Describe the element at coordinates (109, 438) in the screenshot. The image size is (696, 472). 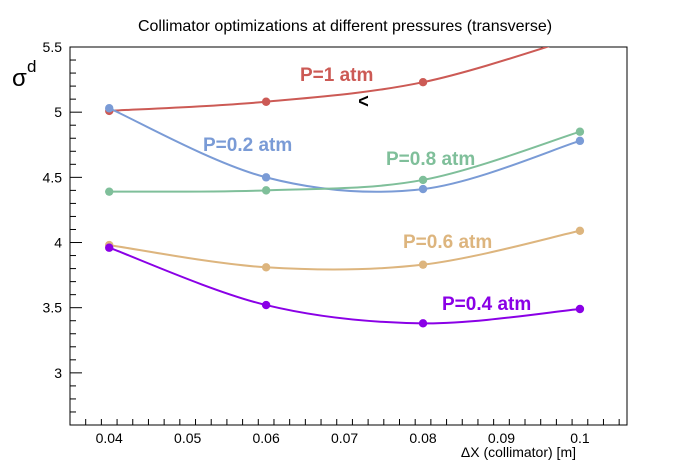
I see `x-tick-label: 0.04` at that location.